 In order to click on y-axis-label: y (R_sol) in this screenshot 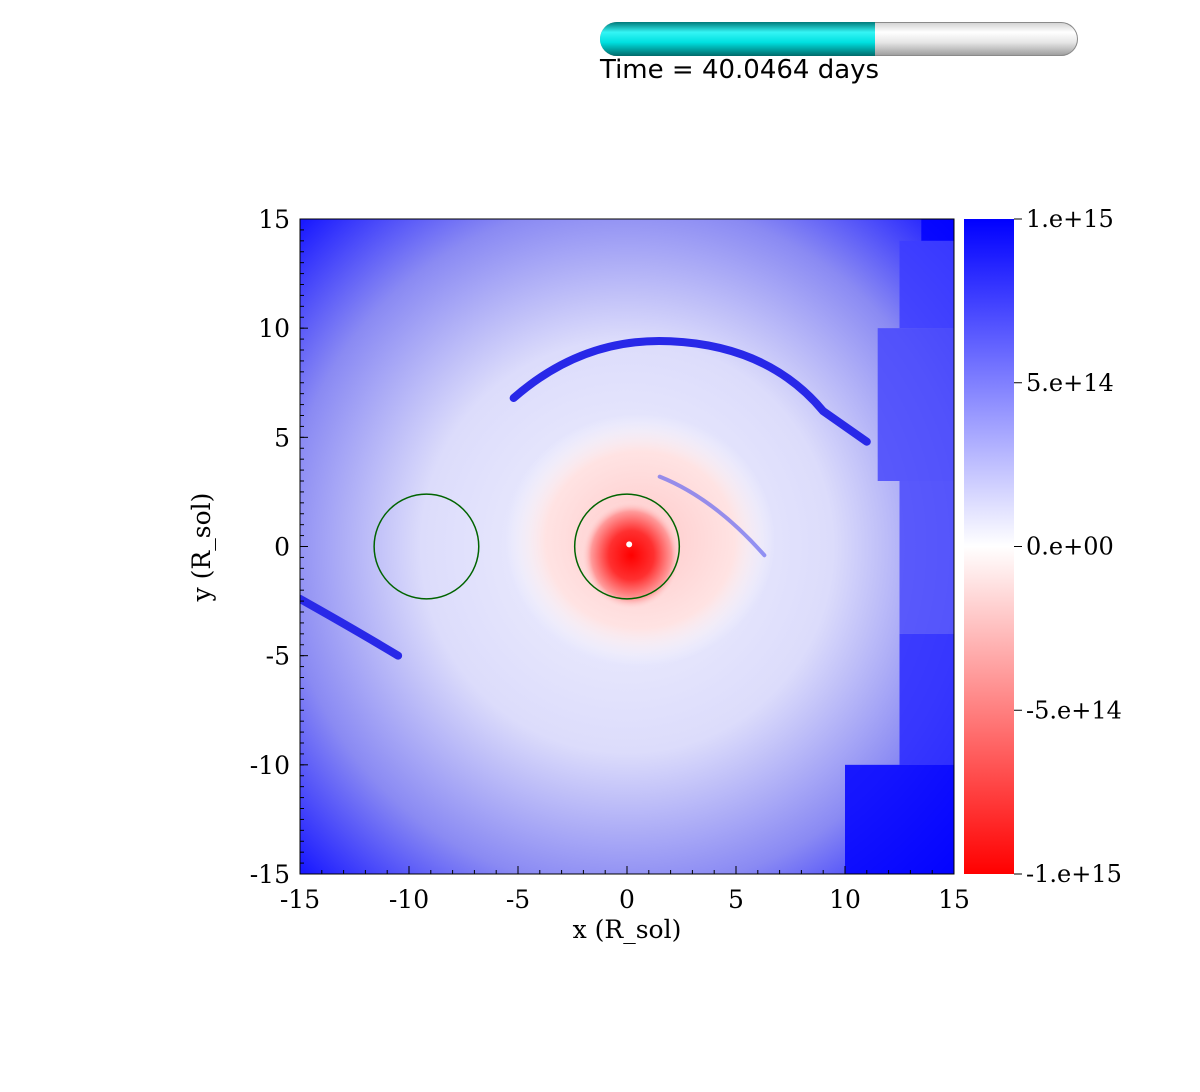, I will do `click(201, 548)`.